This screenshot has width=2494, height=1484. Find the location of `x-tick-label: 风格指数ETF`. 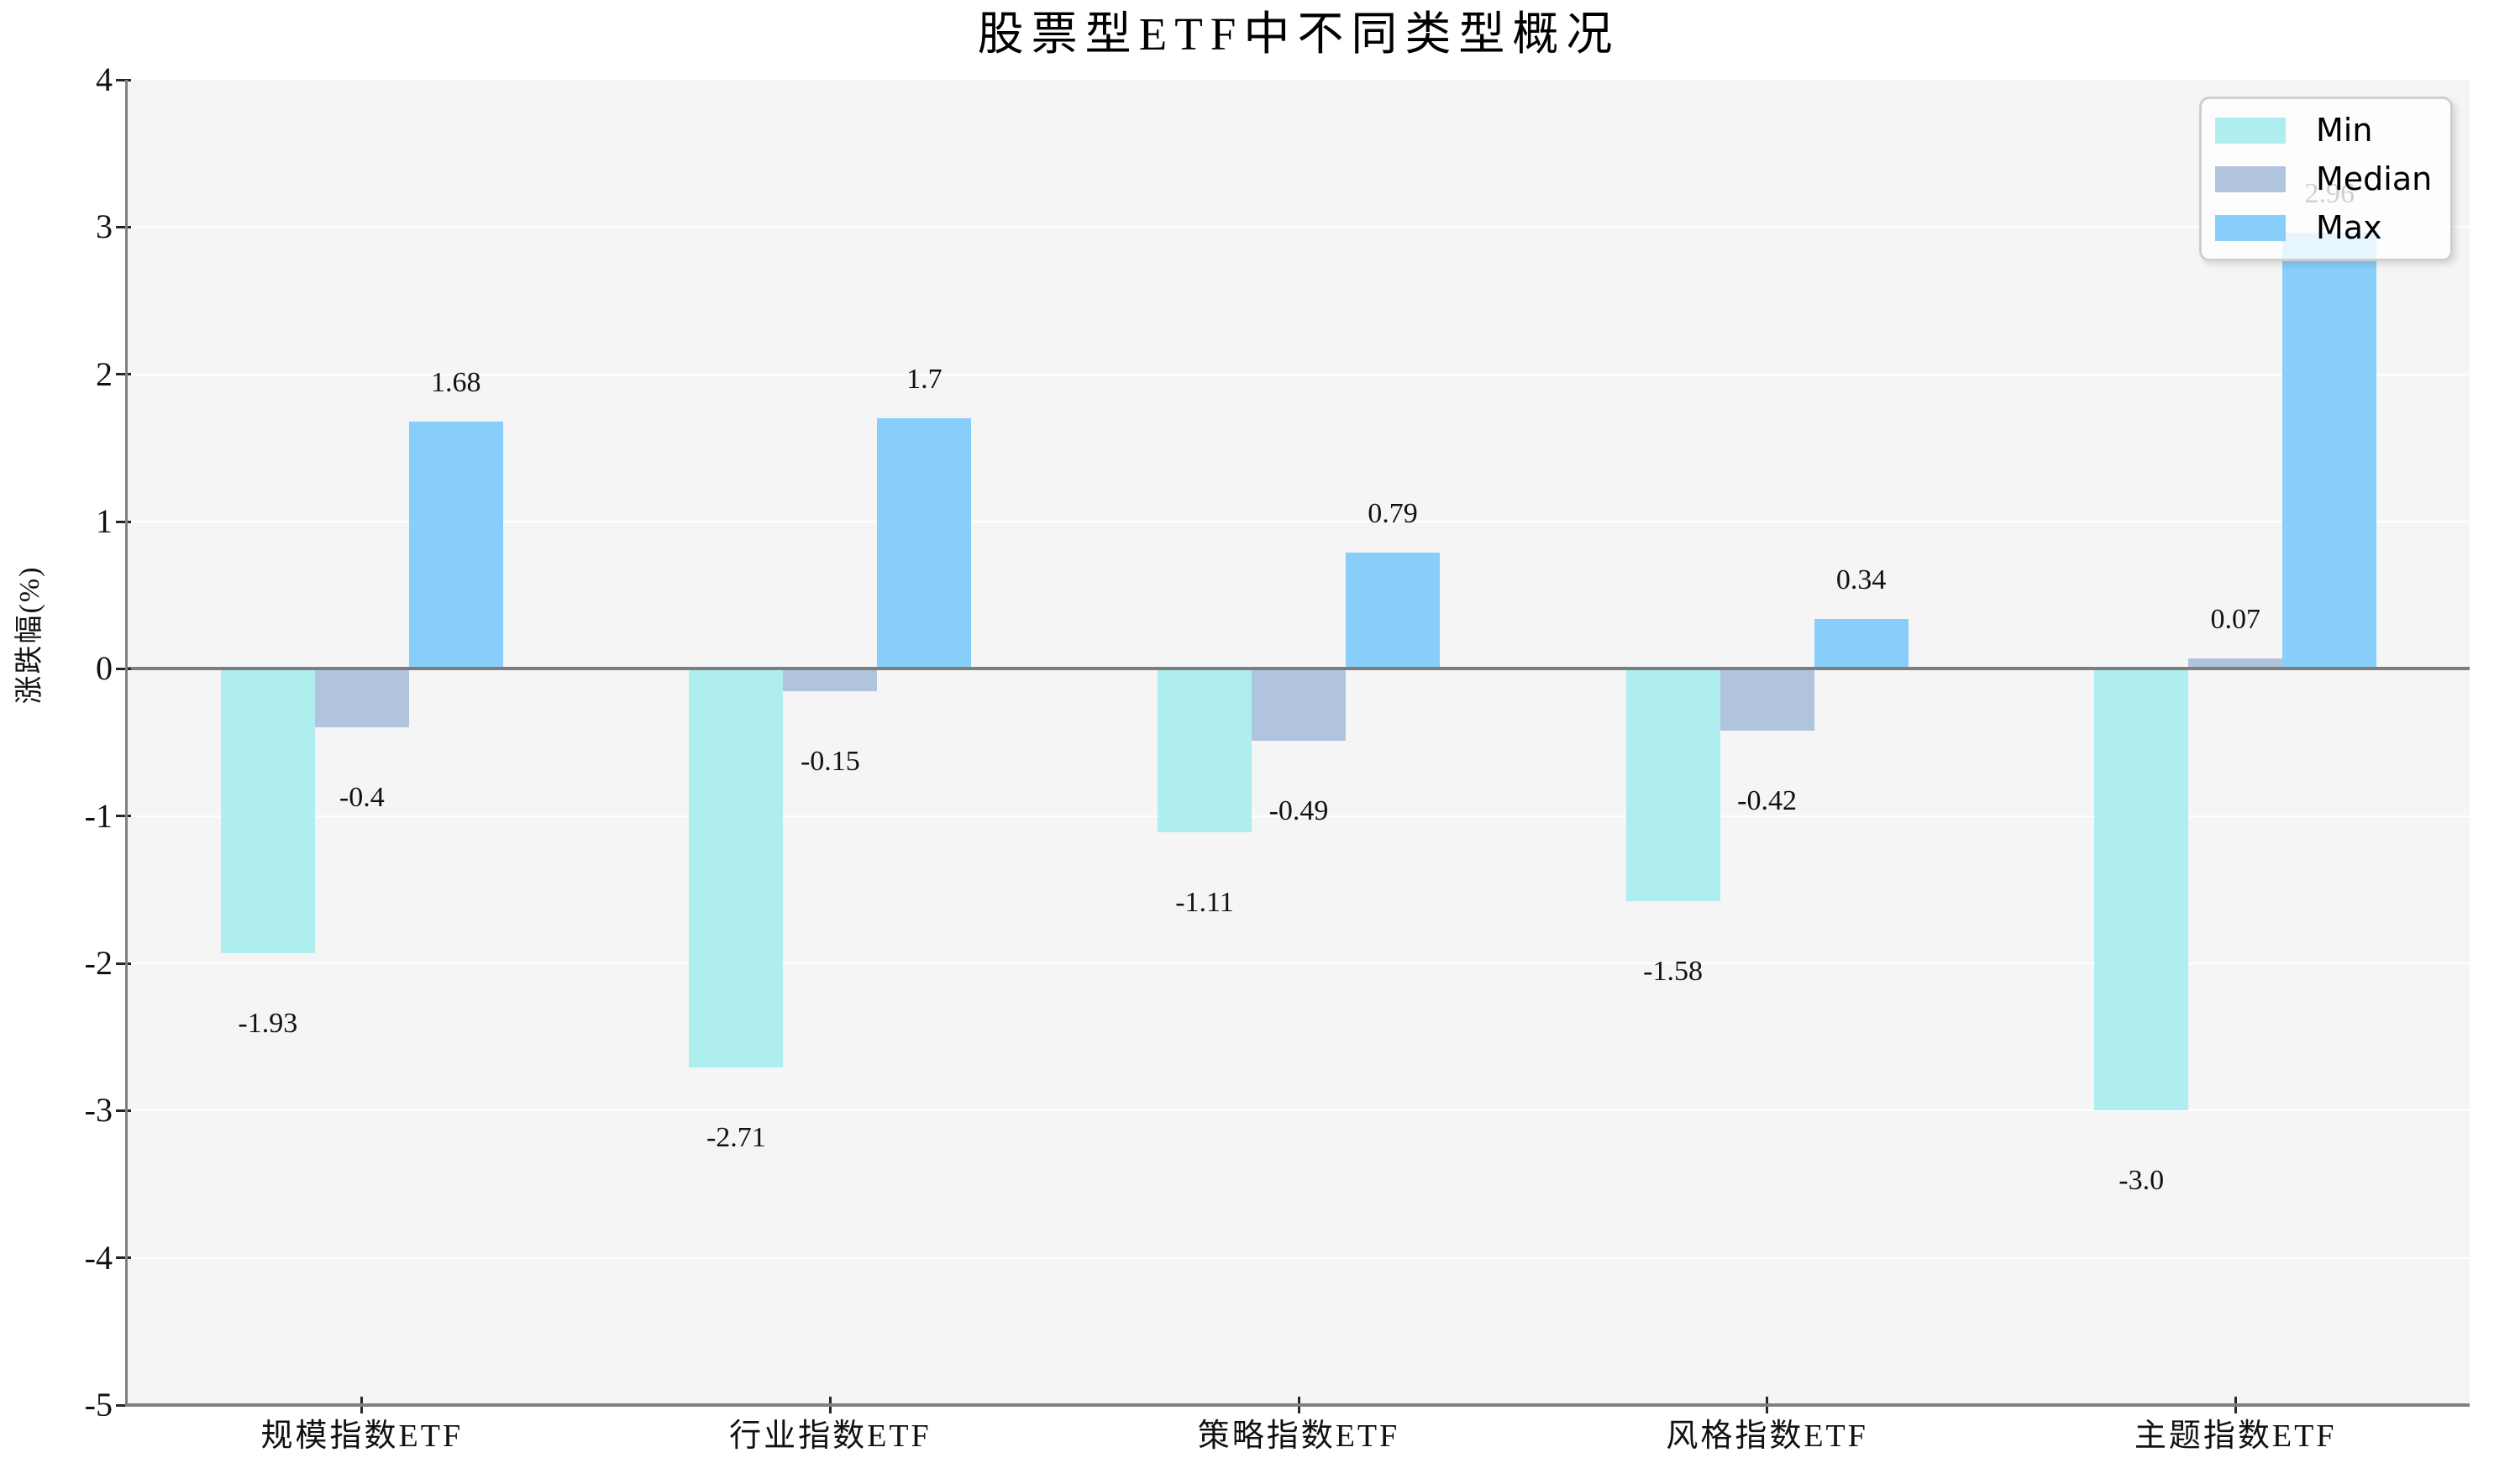

x-tick-label: 风格指数ETF is located at coordinates (1767, 1436).